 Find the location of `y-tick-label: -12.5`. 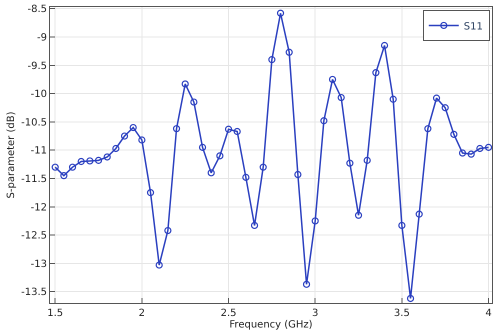

y-tick-label: -12.5 is located at coordinates (34, 236).